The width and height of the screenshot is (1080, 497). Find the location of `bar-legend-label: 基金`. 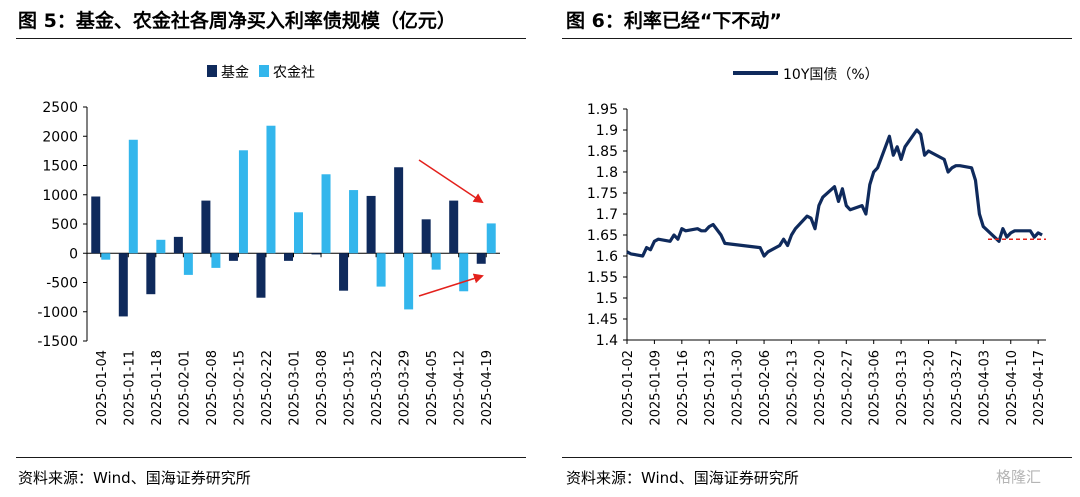

bar-legend-label: 基金 is located at coordinates (235, 72).